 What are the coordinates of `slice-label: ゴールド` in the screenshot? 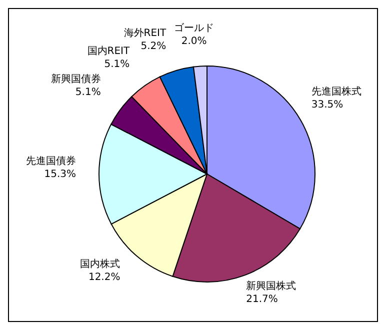 It's located at (194, 28).